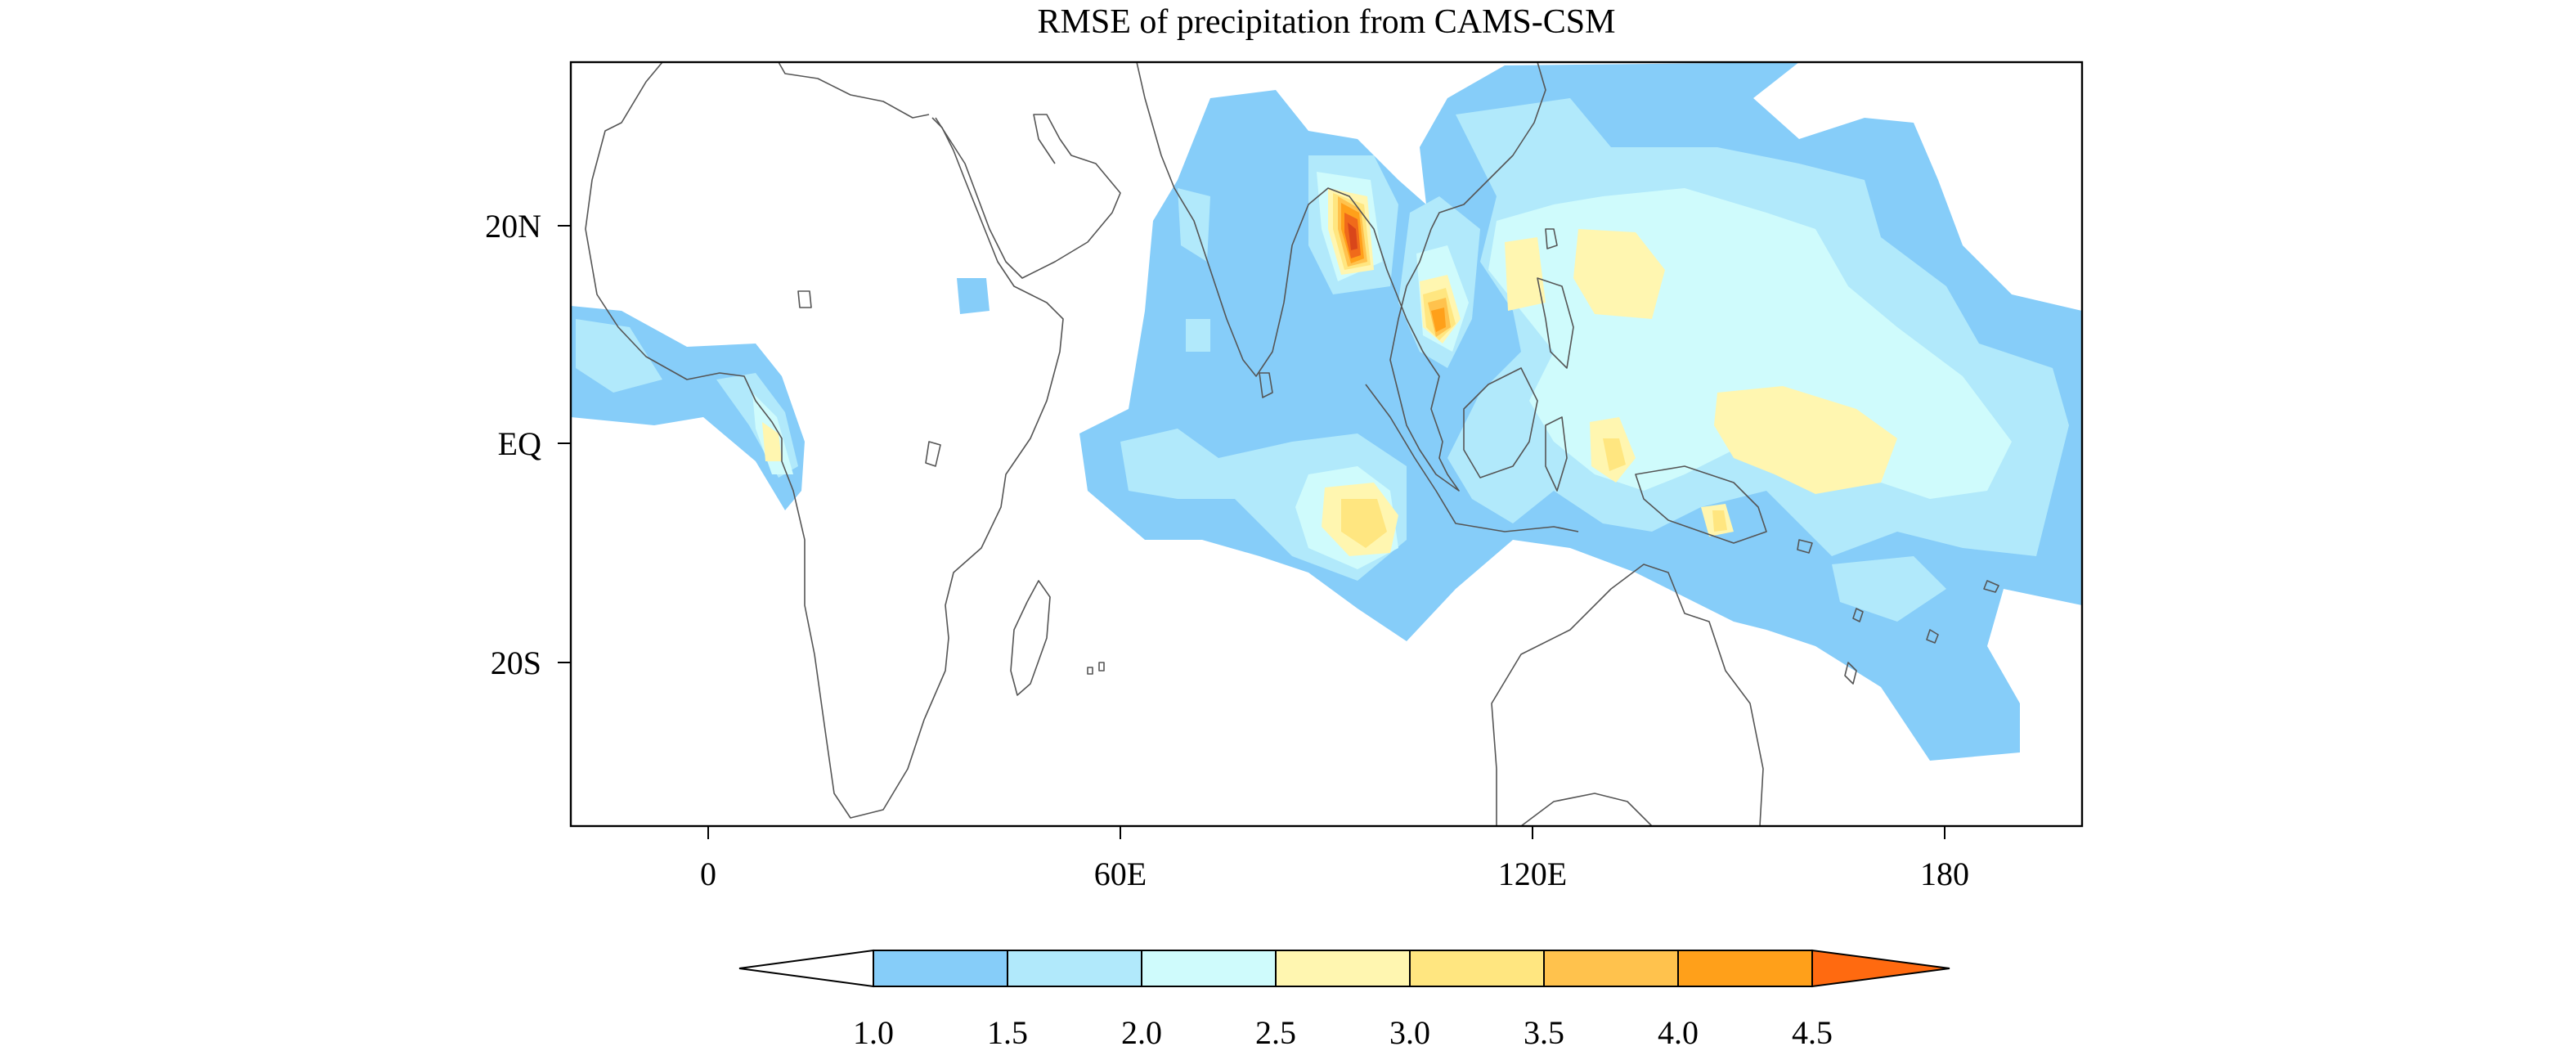  I want to click on colorbar-tick-label: 1.5, so click(1008, 1032).